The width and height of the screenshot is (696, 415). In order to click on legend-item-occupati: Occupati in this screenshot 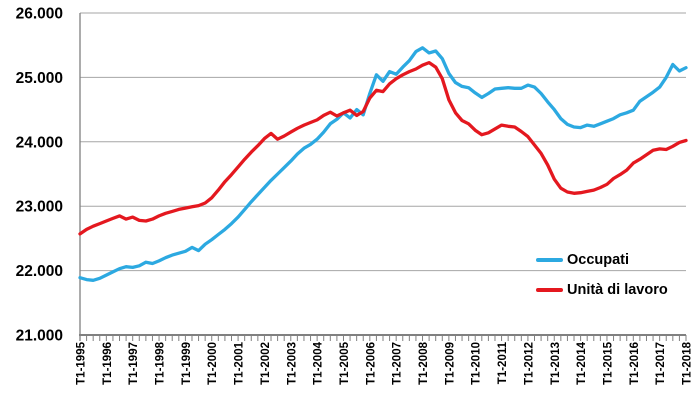, I will do `click(602, 260)`.